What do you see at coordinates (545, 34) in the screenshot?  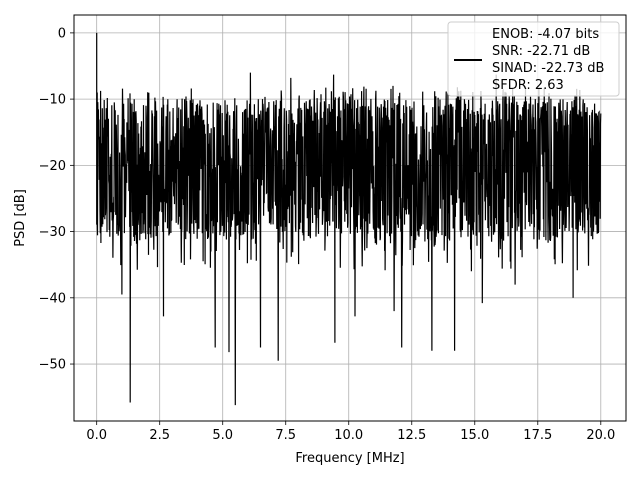 I see `legend-enob: ENOB: -4.07 bits` at bounding box center [545, 34].